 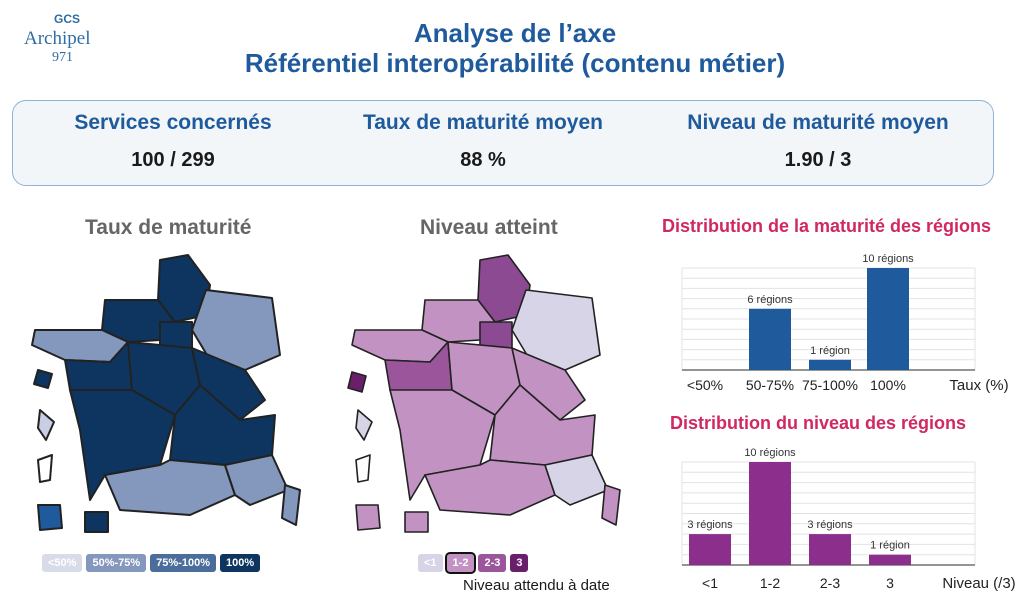 What do you see at coordinates (67, 19) in the screenshot?
I see `logo-gcs-text: GCS` at bounding box center [67, 19].